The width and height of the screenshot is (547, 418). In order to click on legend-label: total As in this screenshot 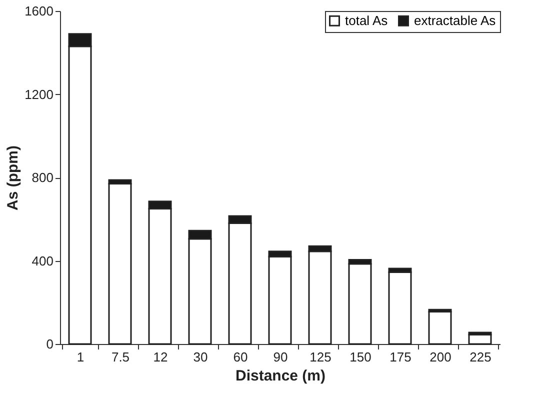, I will do `click(366, 20)`.